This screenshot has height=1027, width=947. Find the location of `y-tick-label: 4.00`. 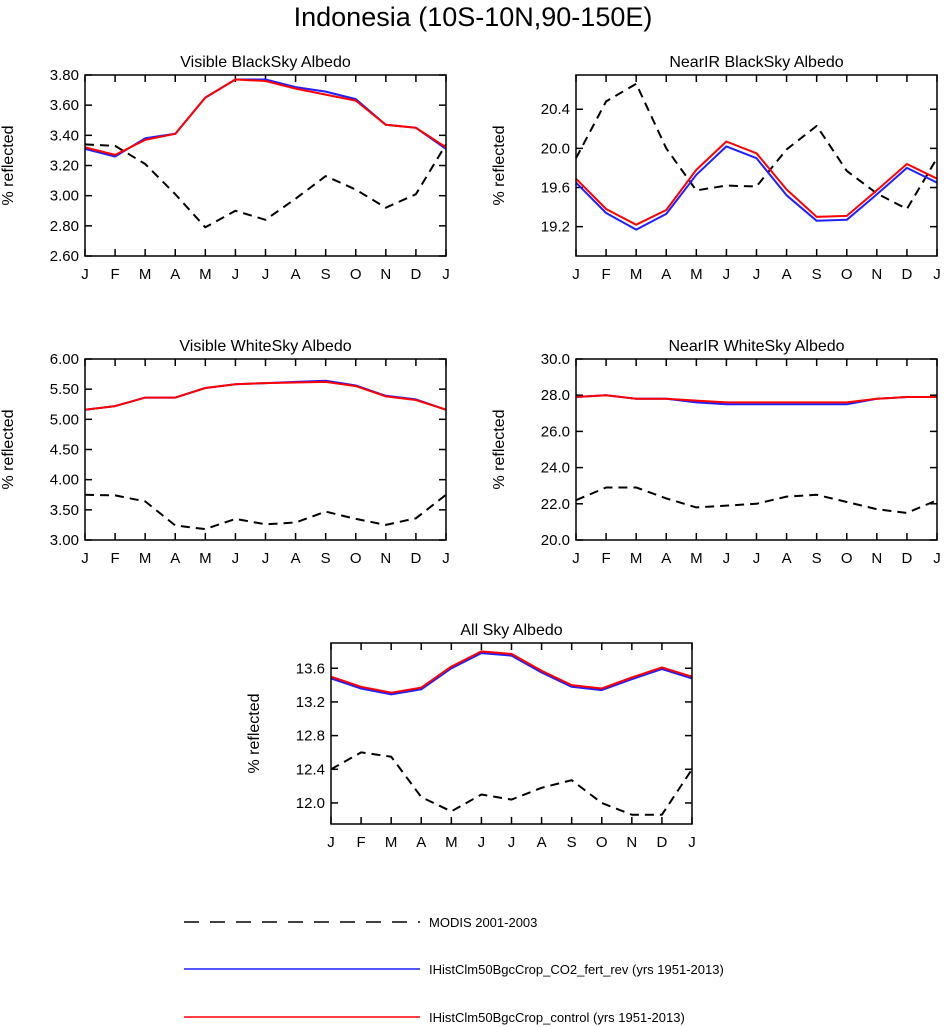

y-tick-label: 4.00 is located at coordinates (64, 480).